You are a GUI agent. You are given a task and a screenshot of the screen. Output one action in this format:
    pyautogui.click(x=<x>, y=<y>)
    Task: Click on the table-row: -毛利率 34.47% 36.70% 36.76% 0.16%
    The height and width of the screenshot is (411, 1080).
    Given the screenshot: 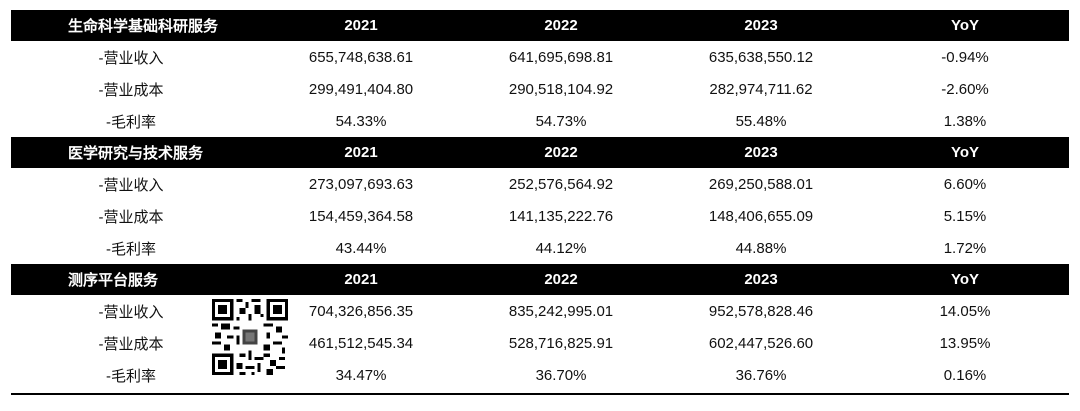 What is the action you would take?
    pyautogui.click(x=540, y=375)
    